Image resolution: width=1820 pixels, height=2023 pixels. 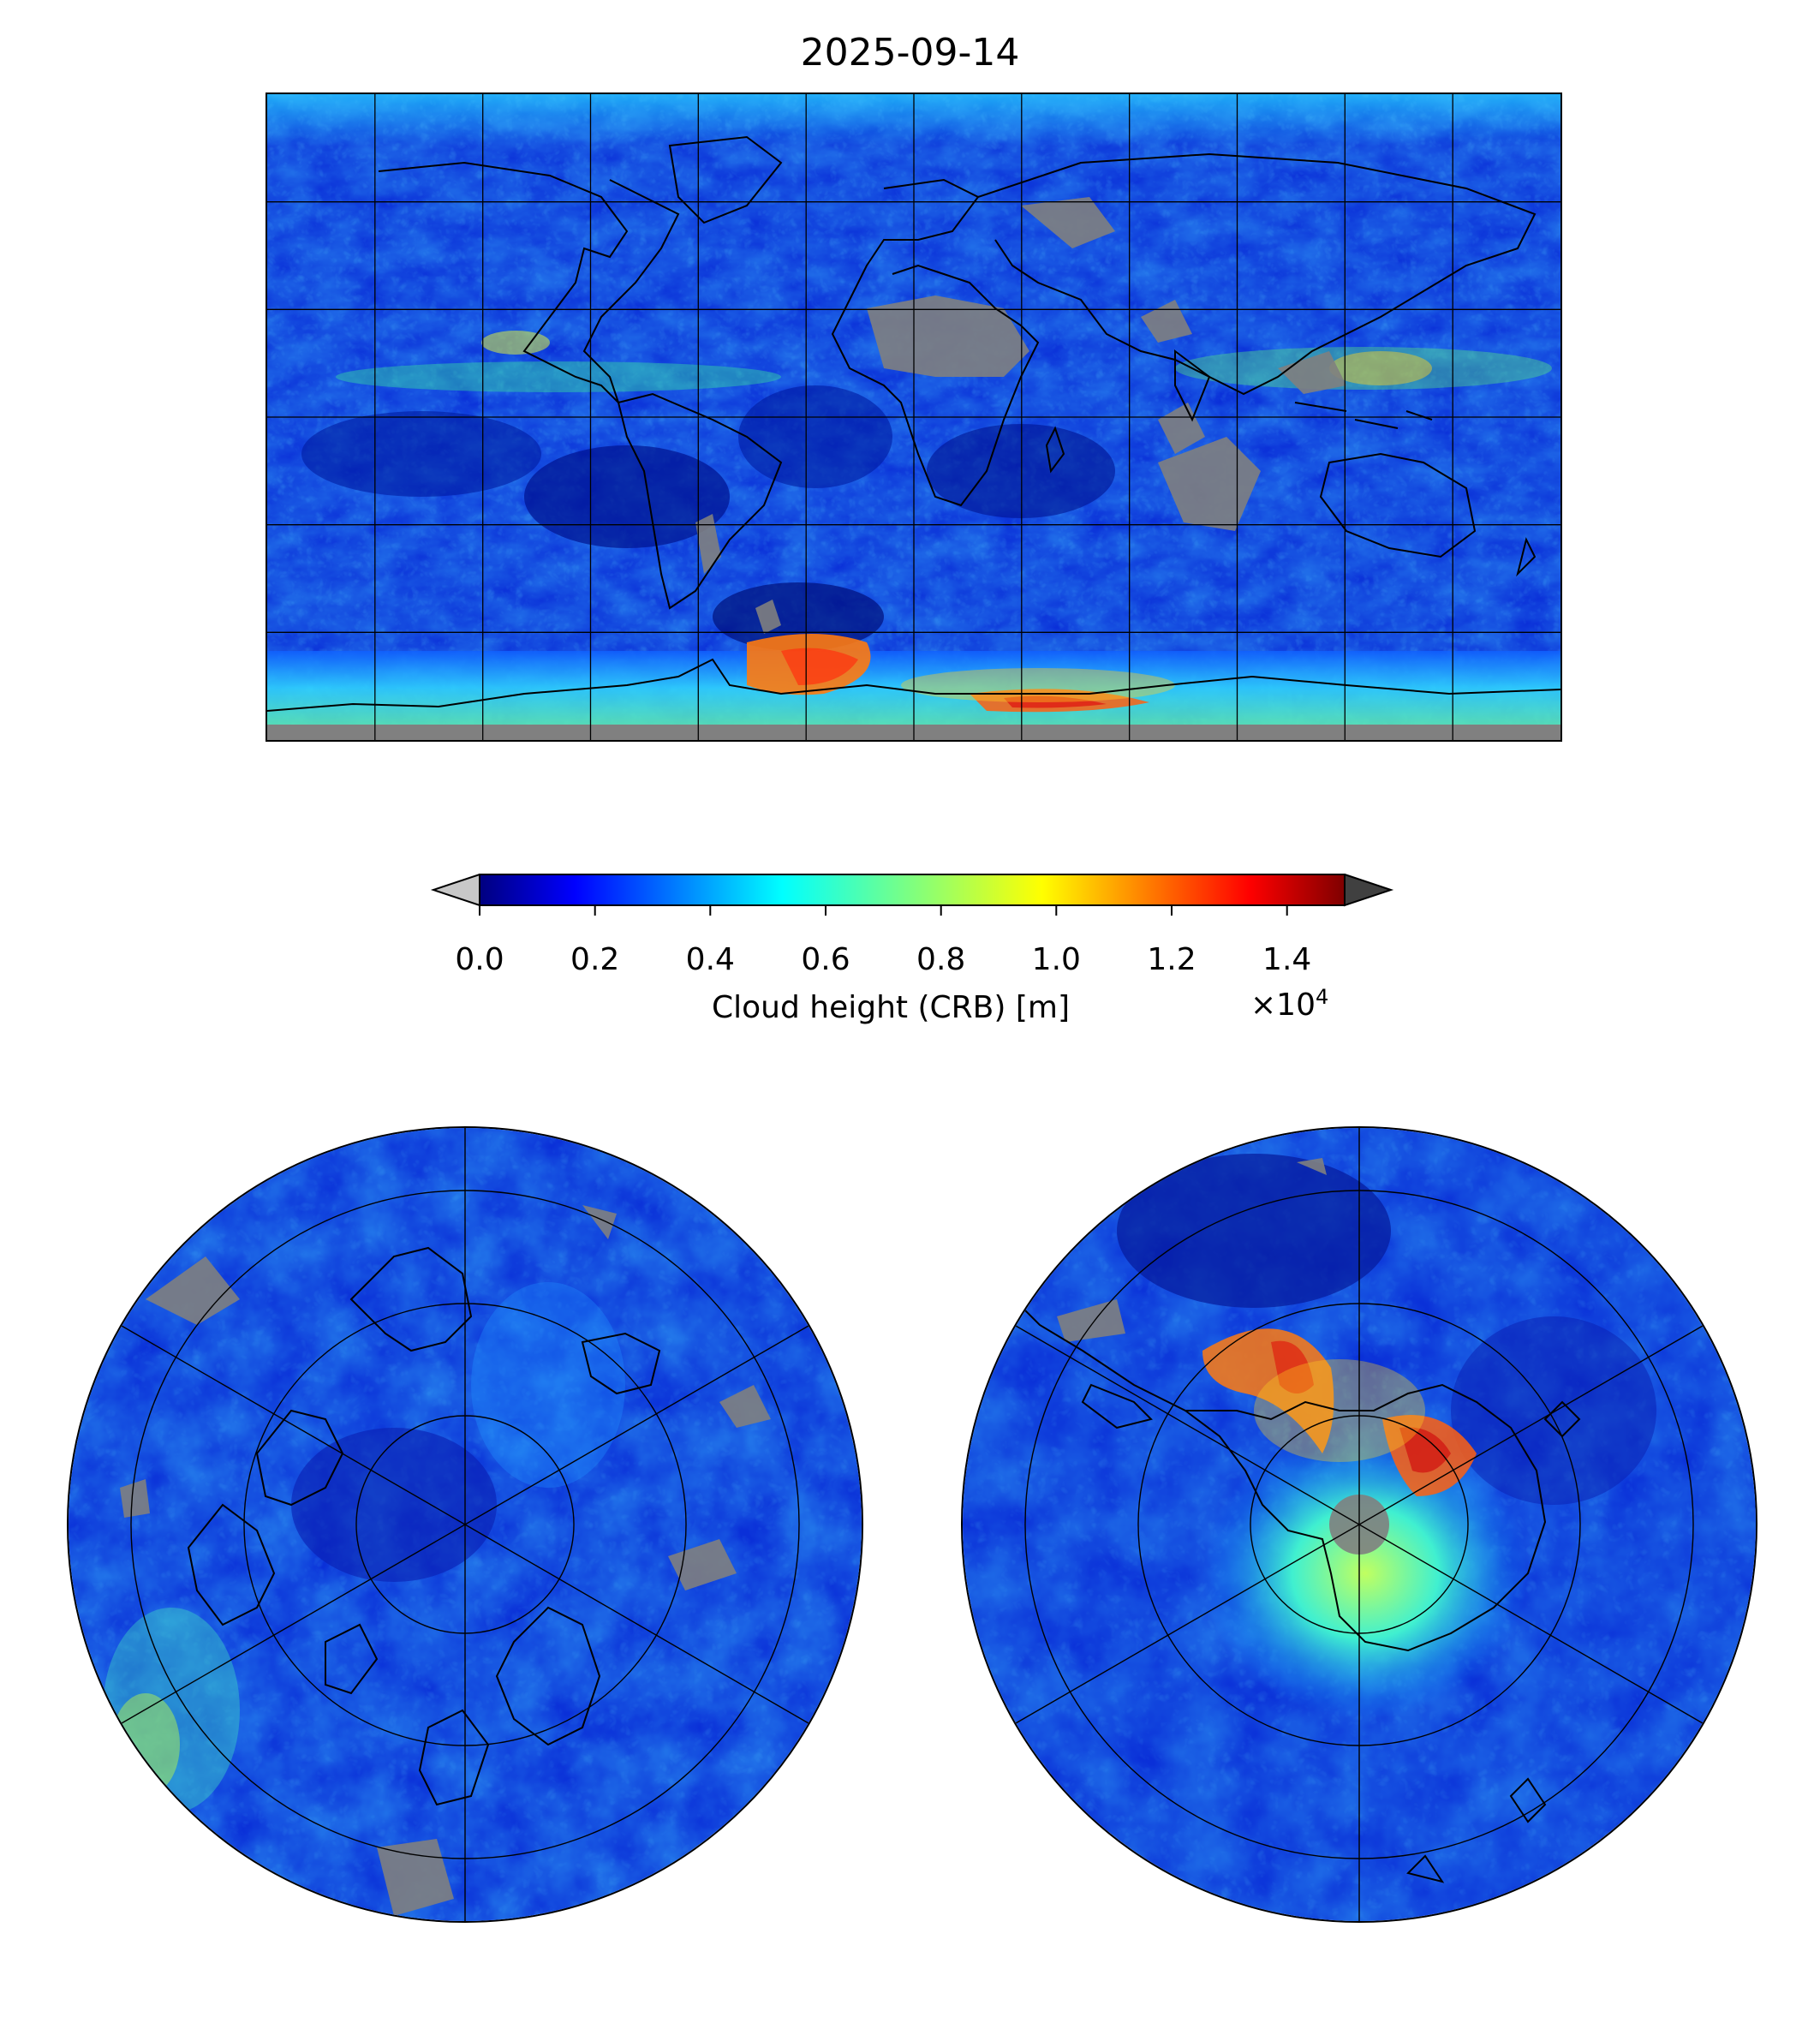 I want to click on colorbar-bar, so click(x=912, y=895).